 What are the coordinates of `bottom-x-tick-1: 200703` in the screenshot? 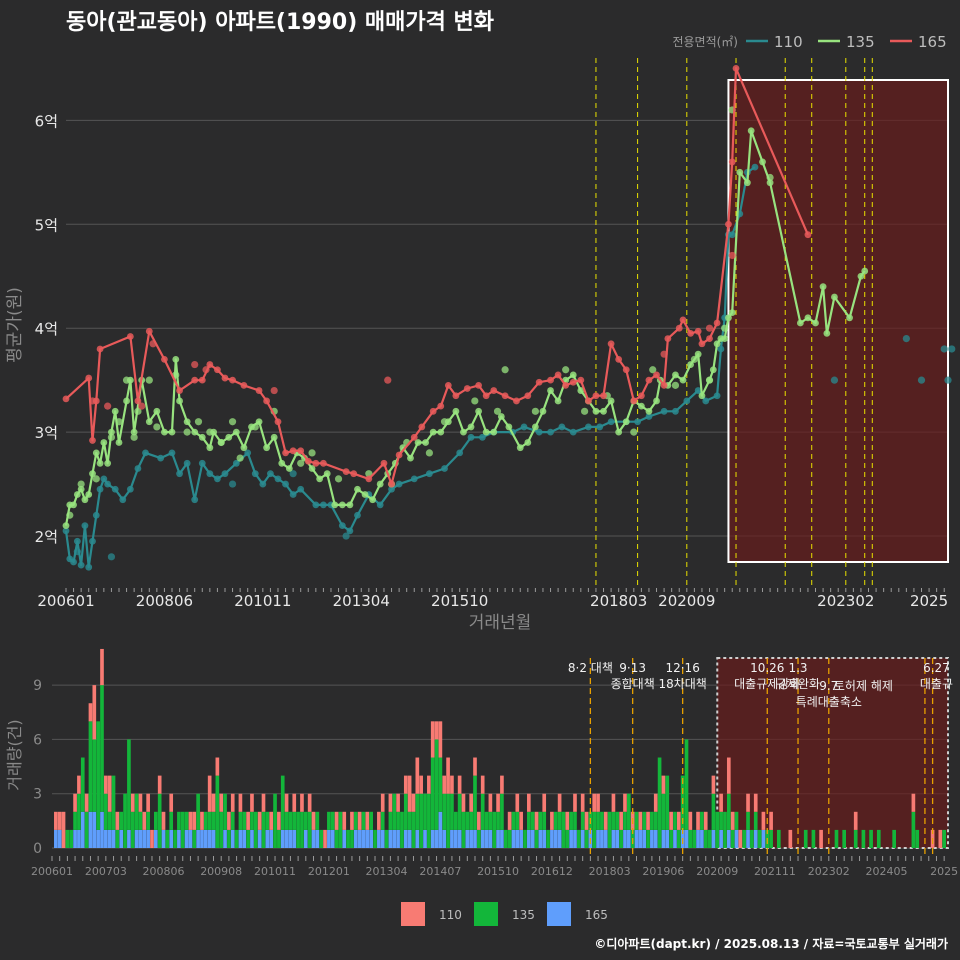 It's located at (106, 871).